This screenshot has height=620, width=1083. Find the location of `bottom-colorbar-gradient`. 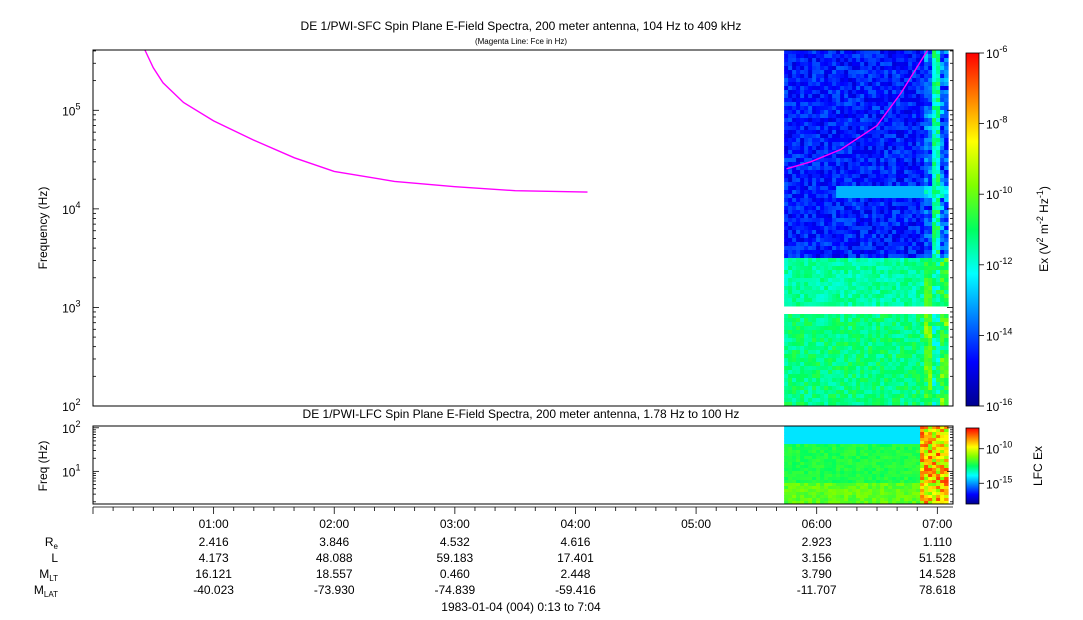

bottom-colorbar-gradient is located at coordinates (972, 466).